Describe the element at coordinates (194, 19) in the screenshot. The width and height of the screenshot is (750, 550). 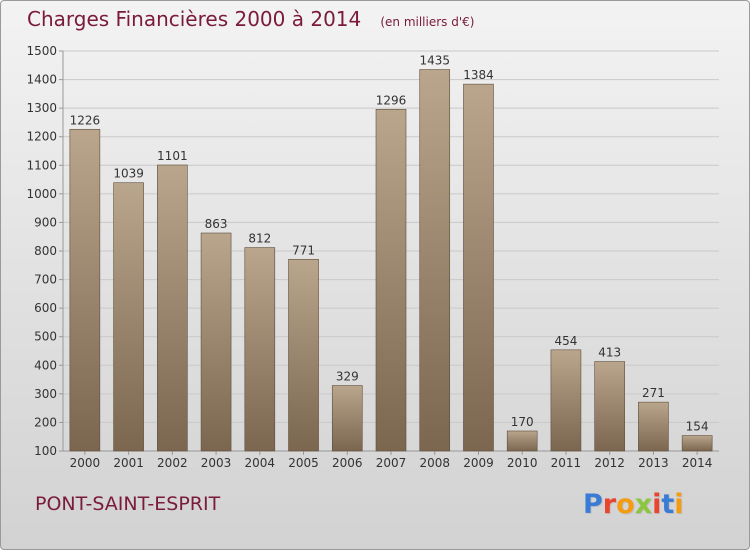
I see `chart-title: Charges Financières 2000 à 2014` at that location.